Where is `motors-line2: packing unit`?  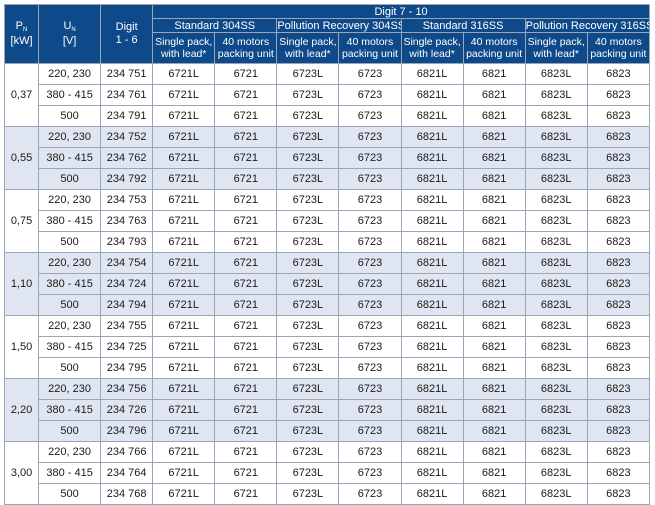
motors-line2: packing unit is located at coordinates (494, 54).